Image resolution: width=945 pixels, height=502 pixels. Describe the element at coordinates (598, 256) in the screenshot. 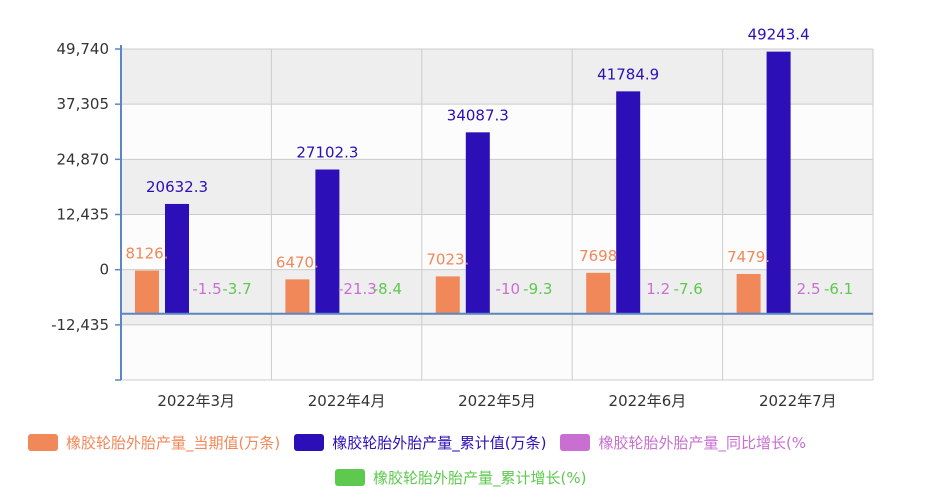

I see `data-label: 7698` at that location.